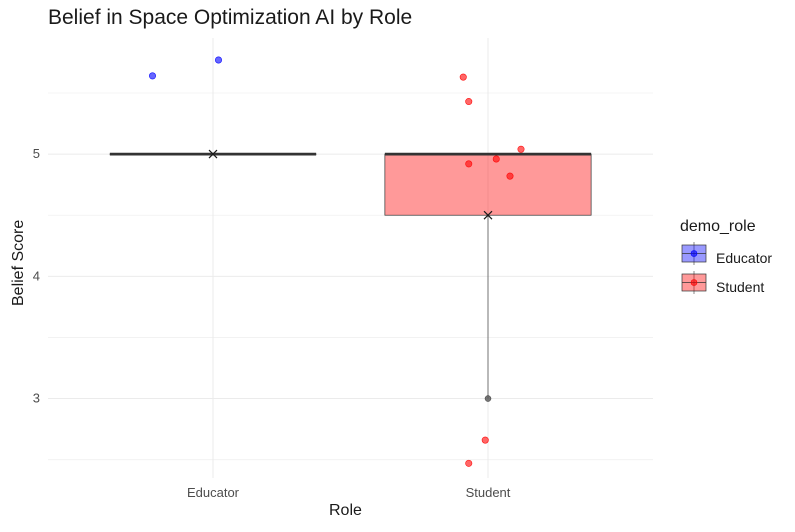 The height and width of the screenshot is (532, 795). I want to click on y-tick-labels: 3 4 5, so click(36, 275).